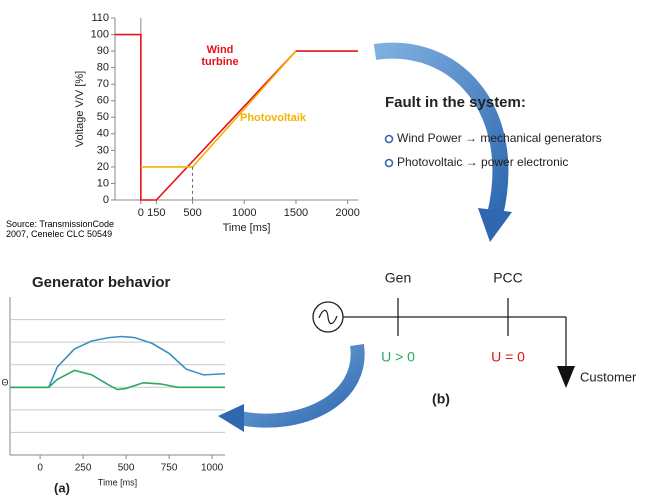  Describe the element at coordinates (103, 183) in the screenshot. I see `y-tick-label: 10` at that location.